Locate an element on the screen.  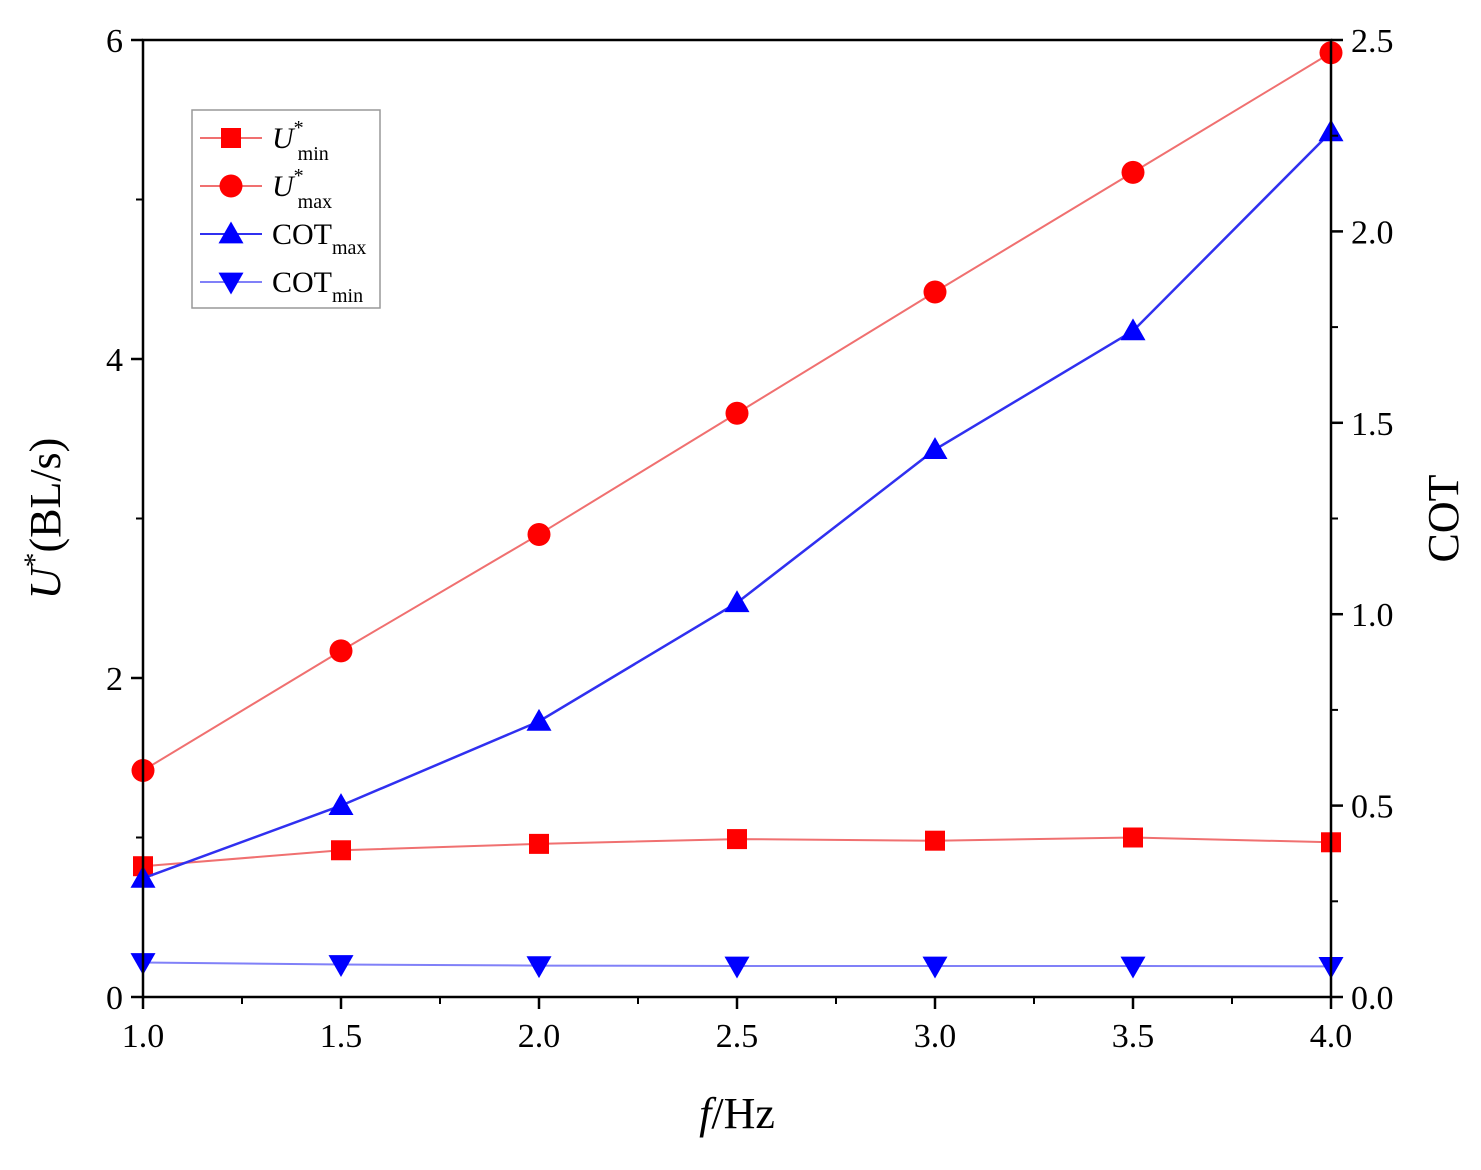
y-right-tick-label: 1.0 is located at coordinates (1372, 615).